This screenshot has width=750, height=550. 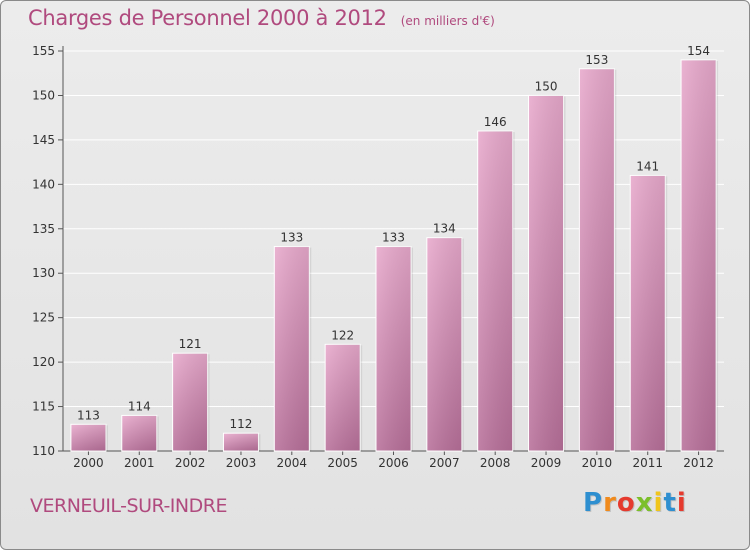 I want to click on brand-letter-3: x, so click(x=644, y=503).